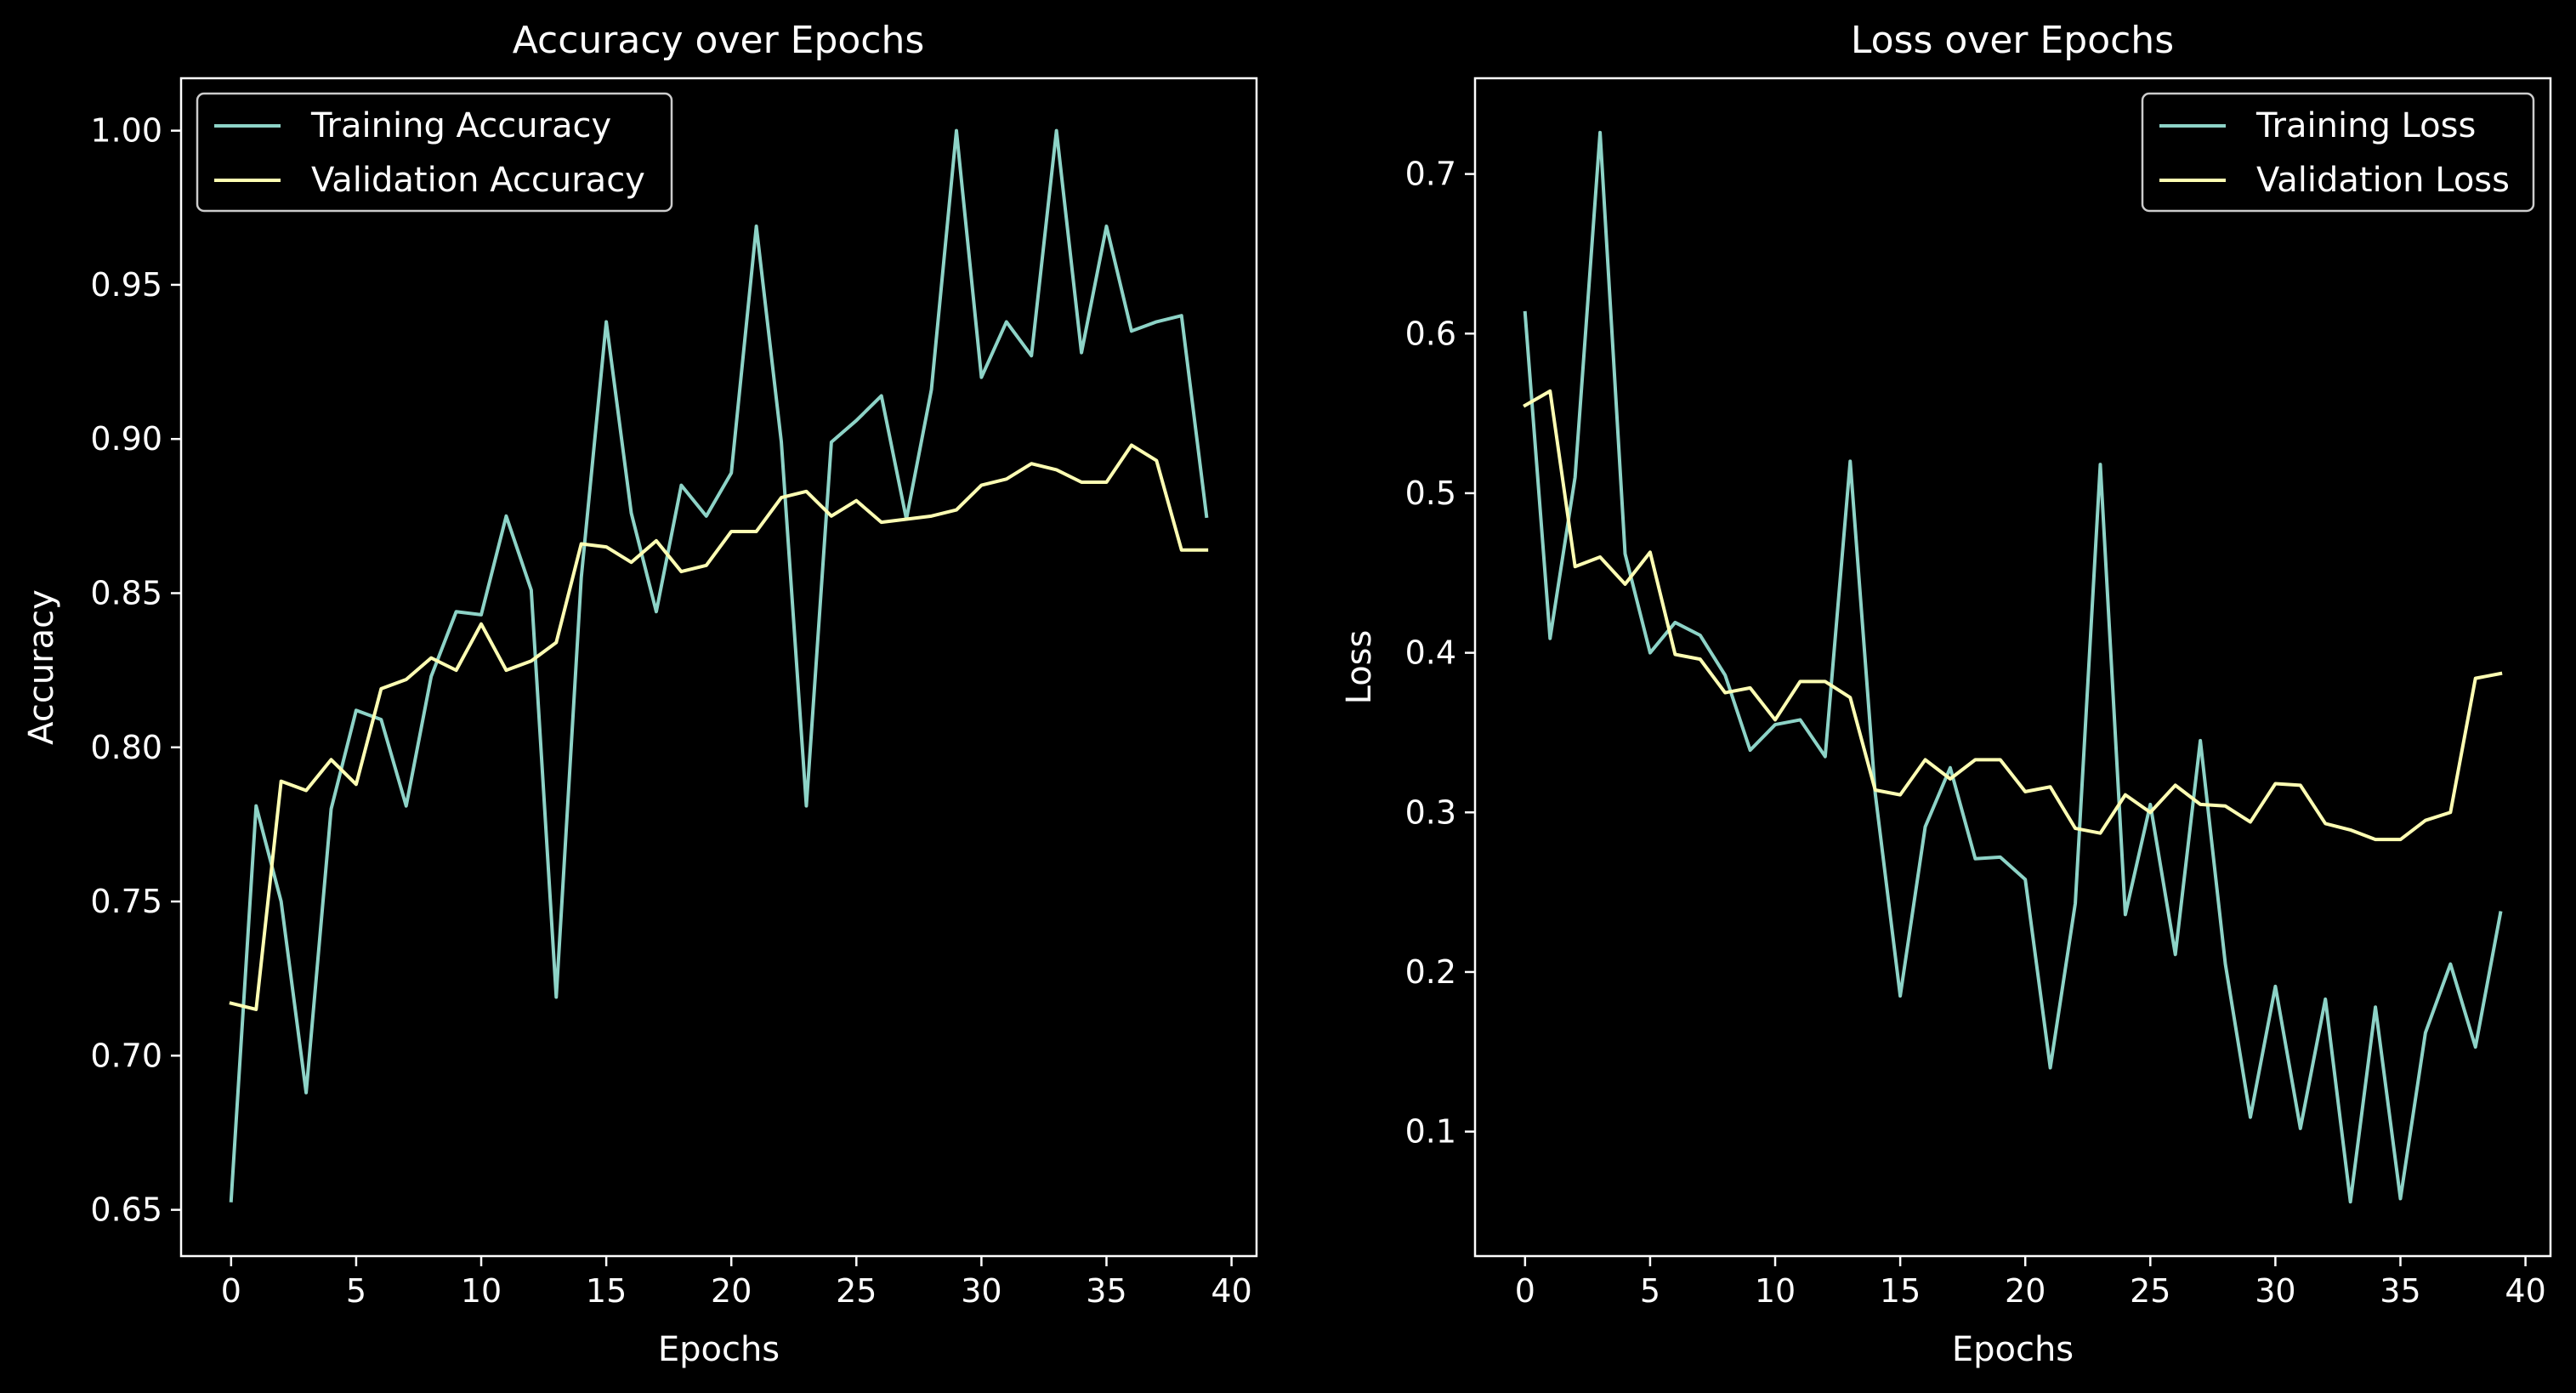  What do you see at coordinates (461, 125) in the screenshot?
I see `accuracy-legend-label: Training Accuracy` at bounding box center [461, 125].